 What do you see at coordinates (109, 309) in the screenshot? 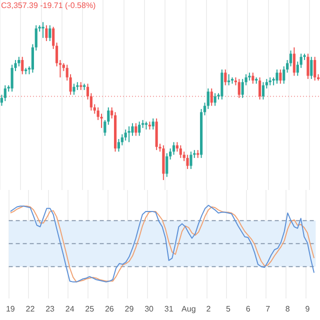
I see `x-tick-label: 26` at bounding box center [109, 309].